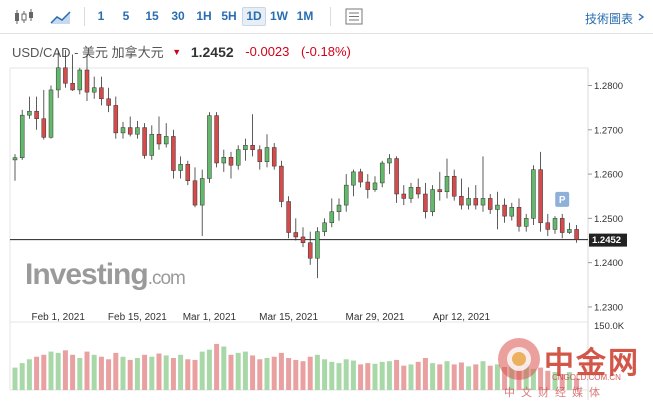 The height and width of the screenshot is (408, 653). Describe the element at coordinates (326, 17) in the screenshot. I see `chart-toolbar: 1 5 15 30 1H 5H 1D 1W 1M 技術圖表` at that location.